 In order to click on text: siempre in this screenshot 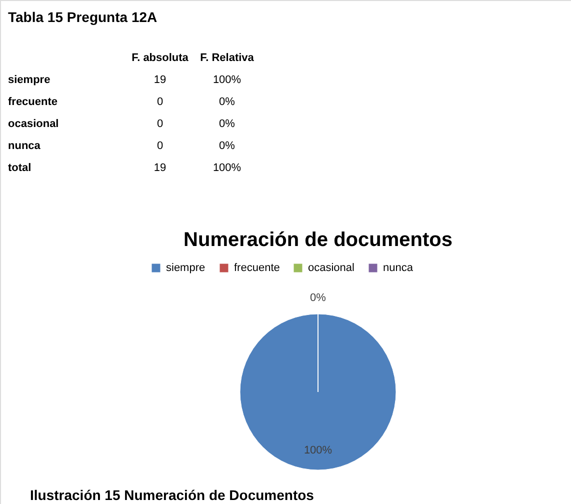, I will do `click(29, 80)`.